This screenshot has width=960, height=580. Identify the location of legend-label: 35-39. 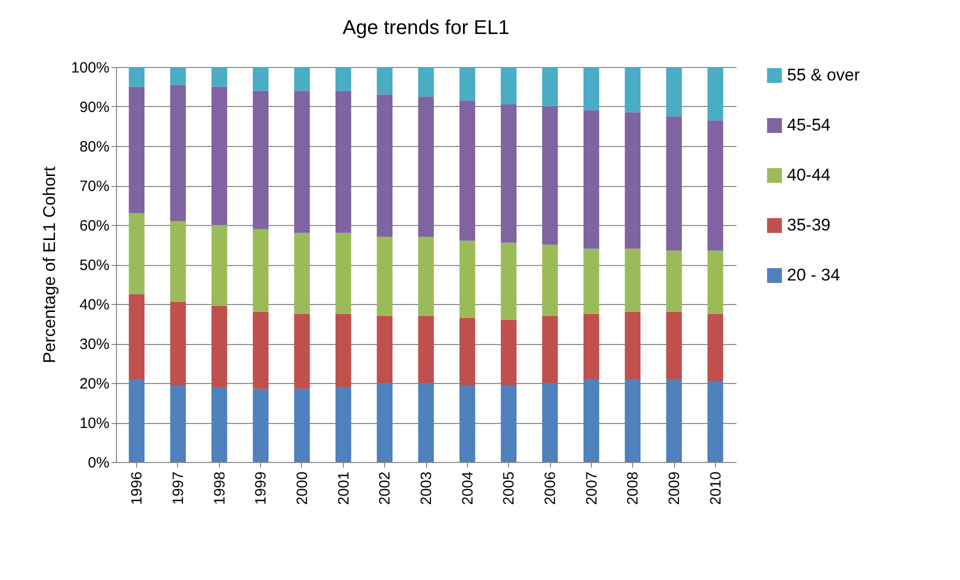
(808, 225).